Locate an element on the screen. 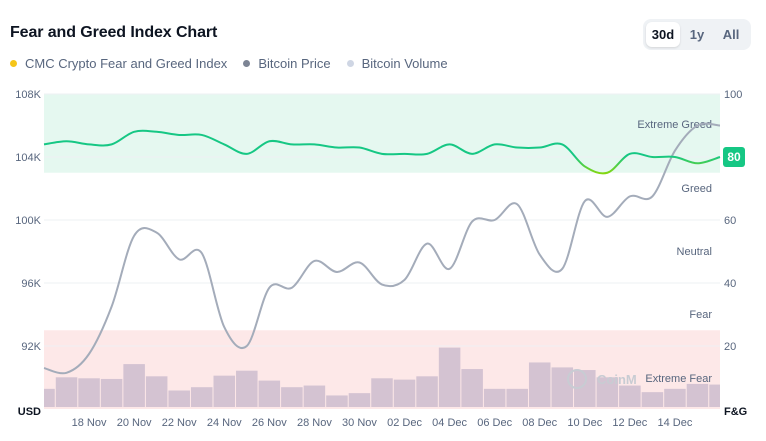 This screenshot has width=766, height=441. legend-item-bitcoin-price: Bitcoin Price is located at coordinates (287, 63).